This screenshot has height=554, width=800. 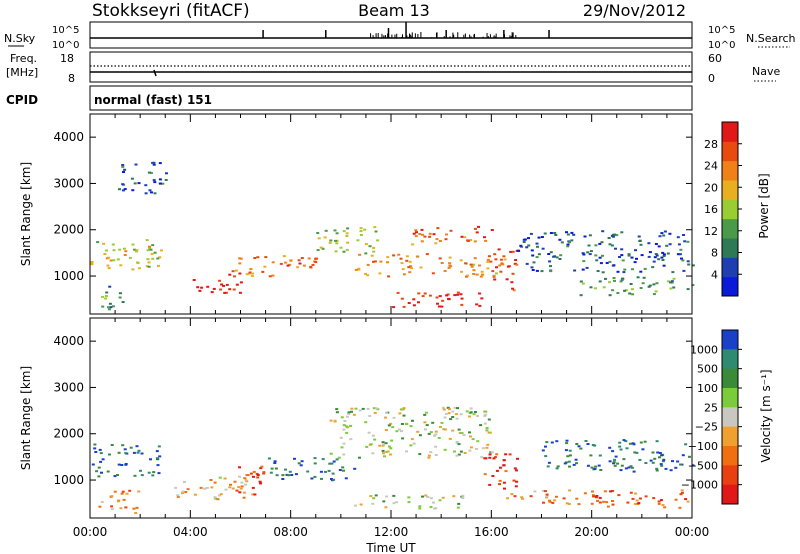 What do you see at coordinates (699, 485) in the screenshot?
I see `velocity-colorbar-tick: −1000` at bounding box center [699, 485].